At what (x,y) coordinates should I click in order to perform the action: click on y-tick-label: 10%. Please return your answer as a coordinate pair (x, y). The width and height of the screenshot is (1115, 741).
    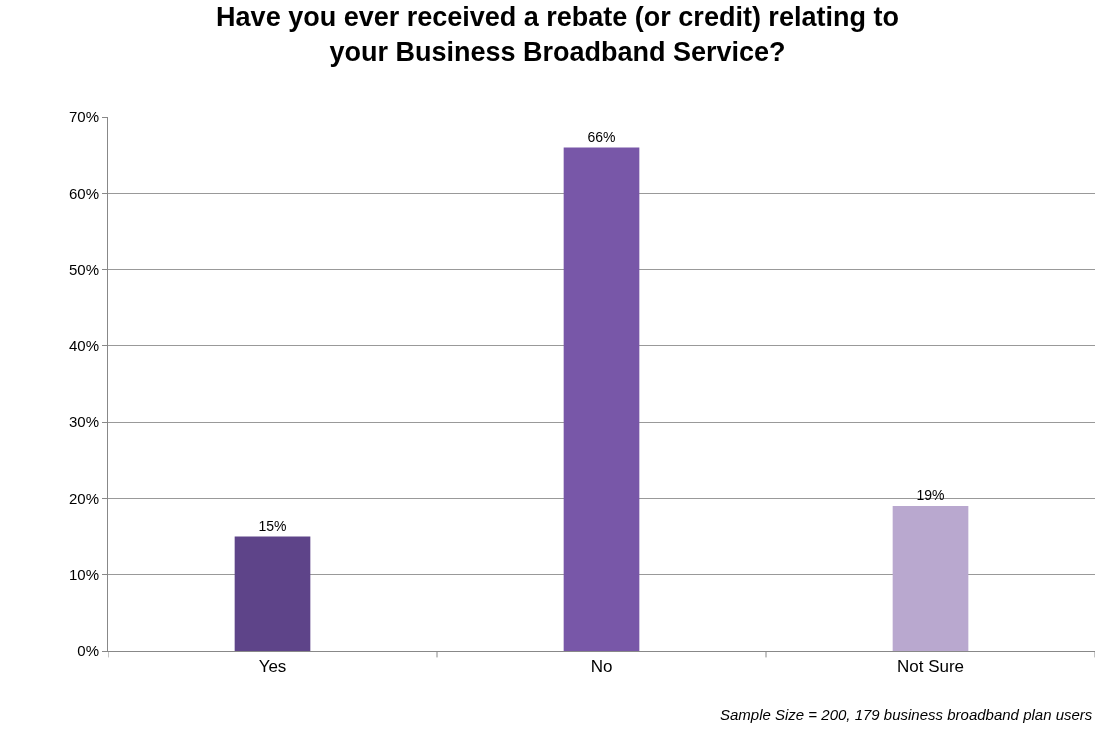
    Looking at the image, I should click on (83, 574).